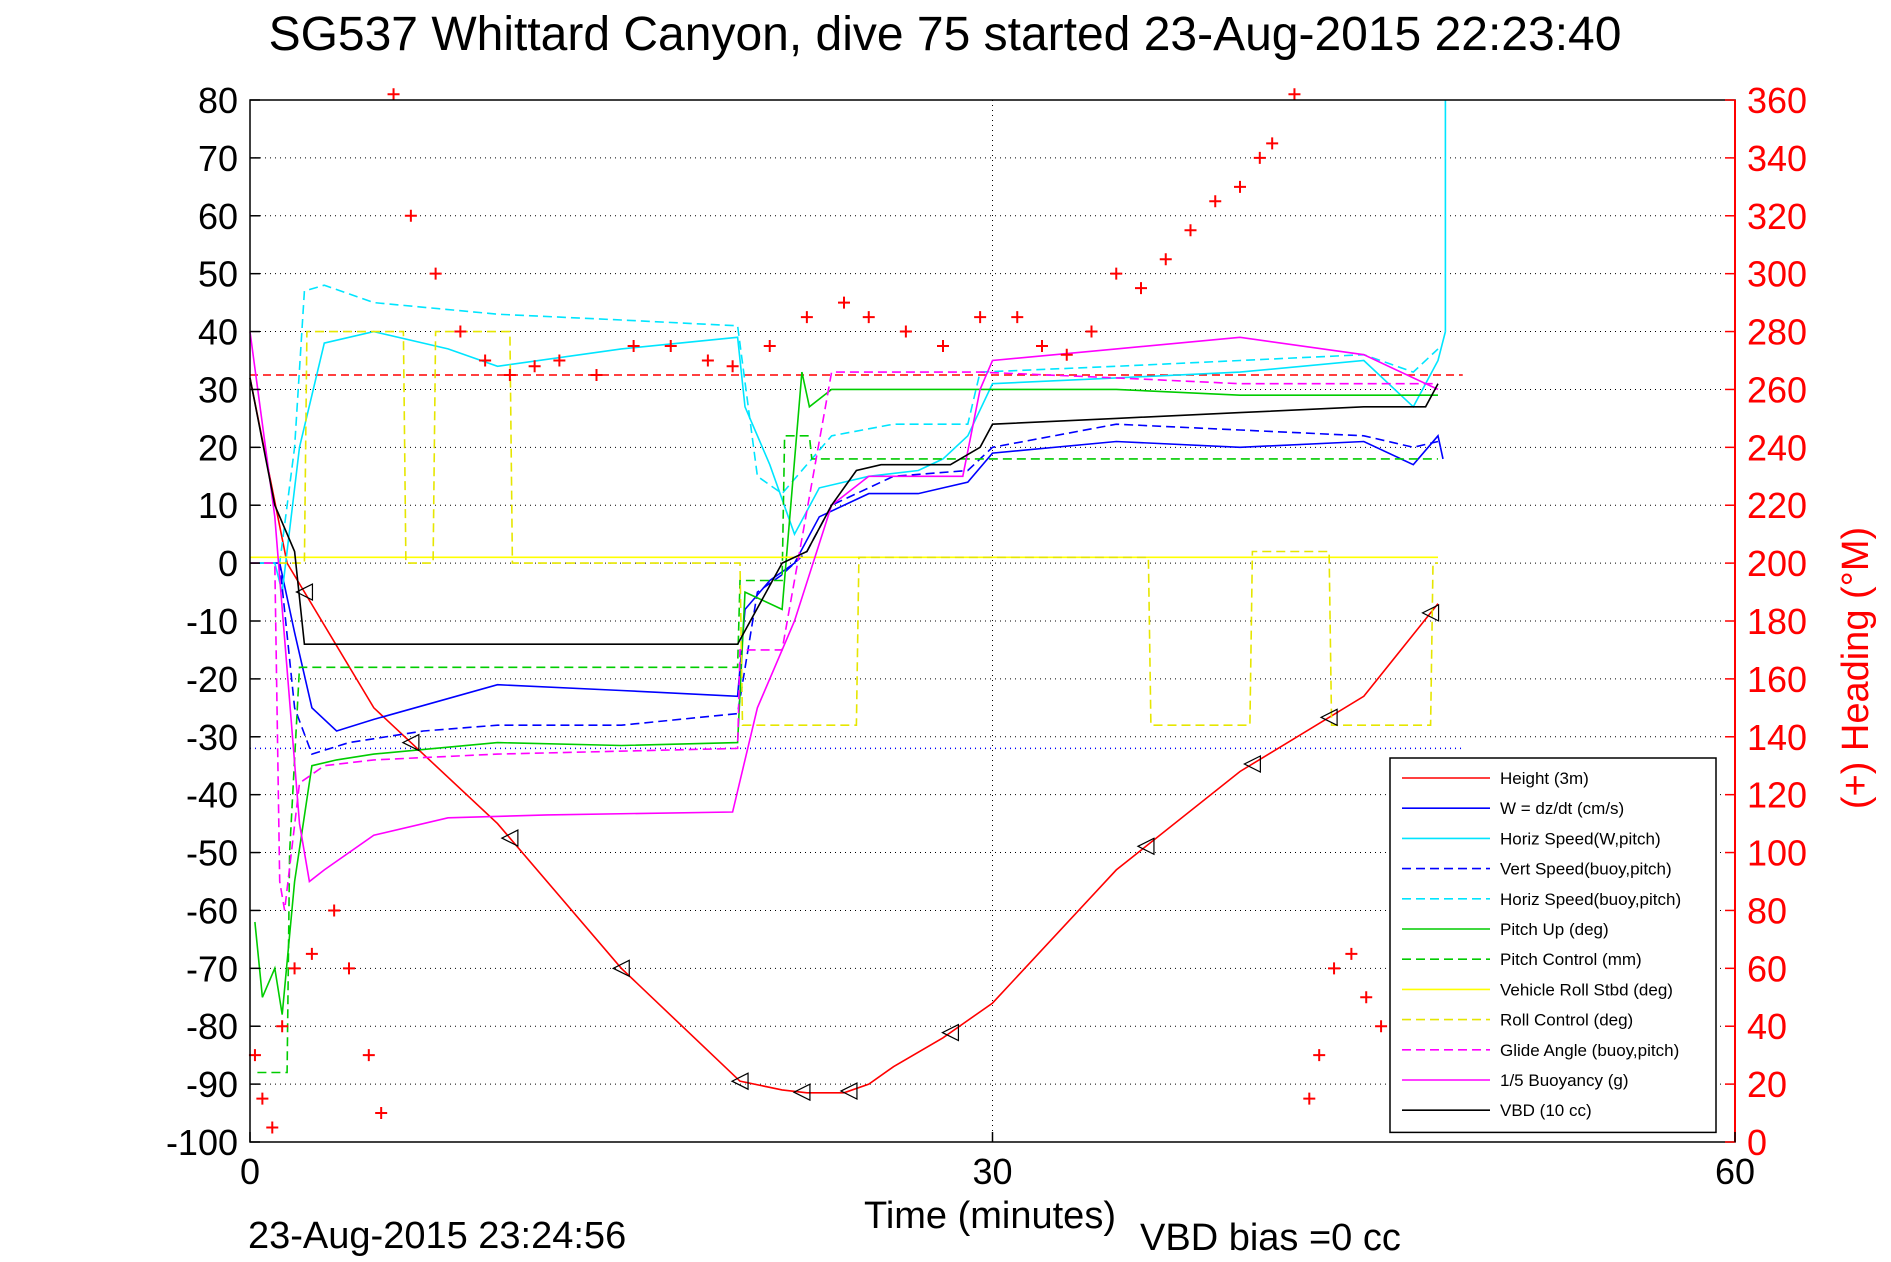  Describe the element at coordinates (228, 563) in the screenshot. I see `y-tick-label: 0` at that location.